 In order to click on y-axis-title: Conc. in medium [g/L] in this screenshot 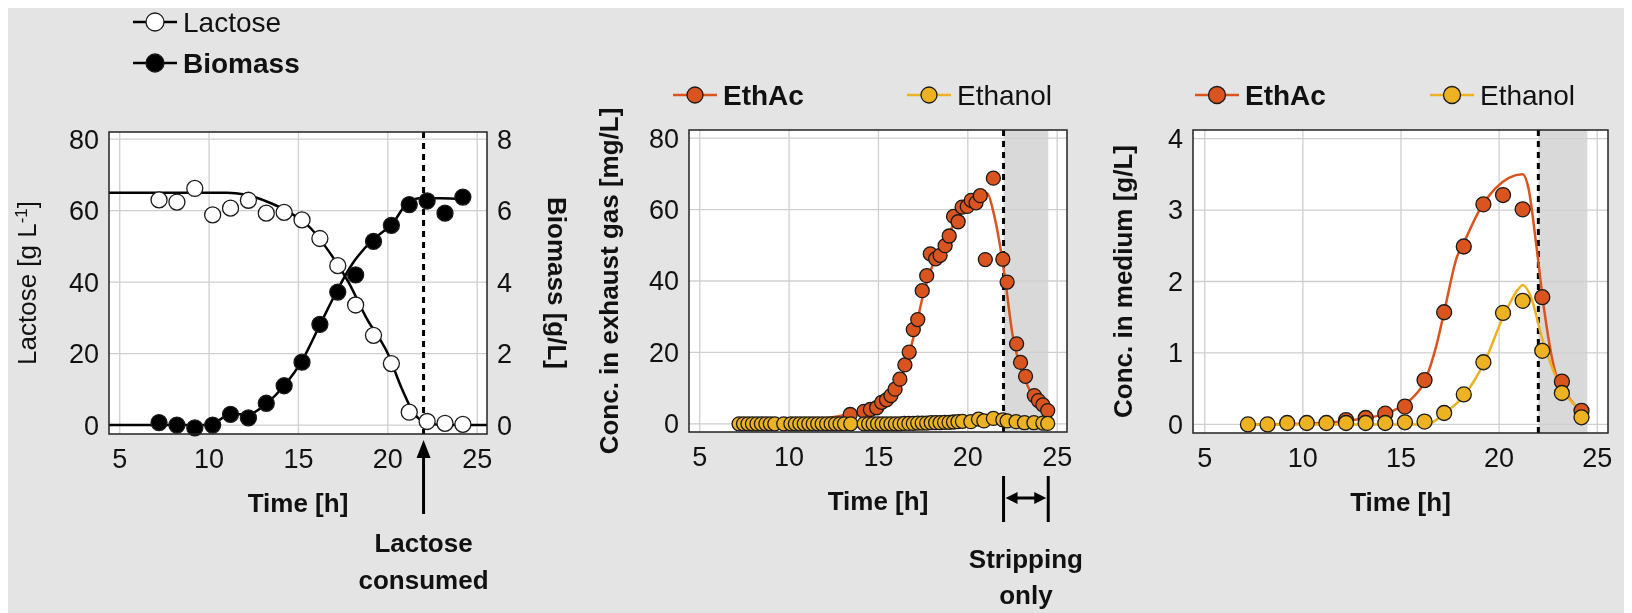, I will do `click(1123, 281)`.